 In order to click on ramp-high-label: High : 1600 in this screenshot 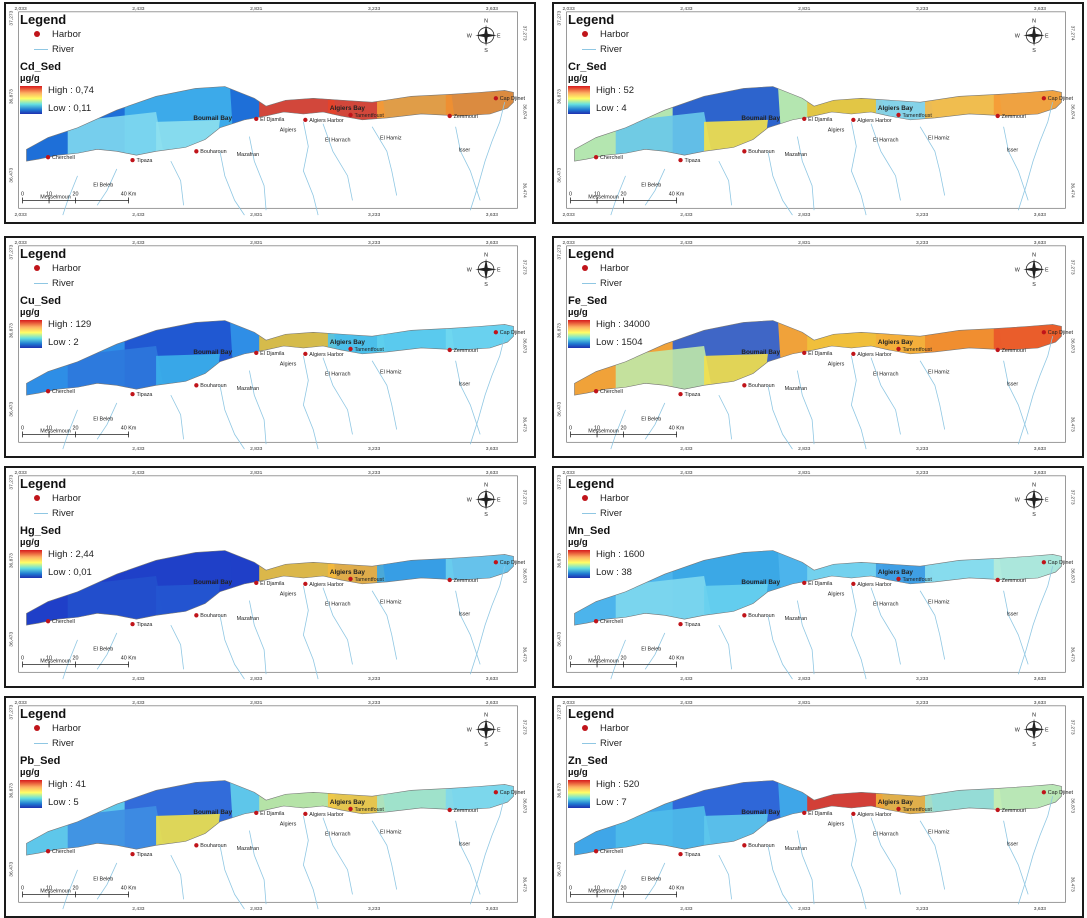, I will do `click(620, 554)`.